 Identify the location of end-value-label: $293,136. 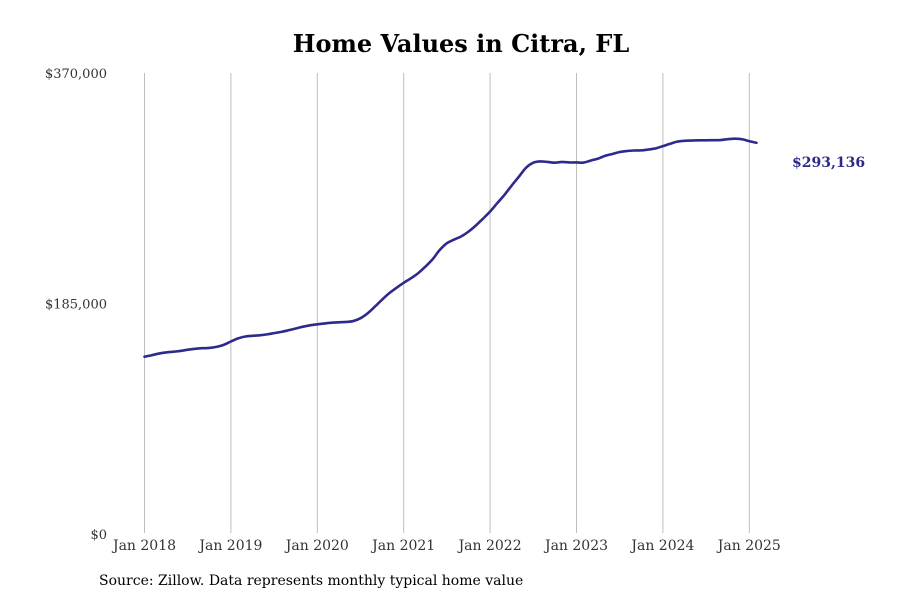
(828, 163).